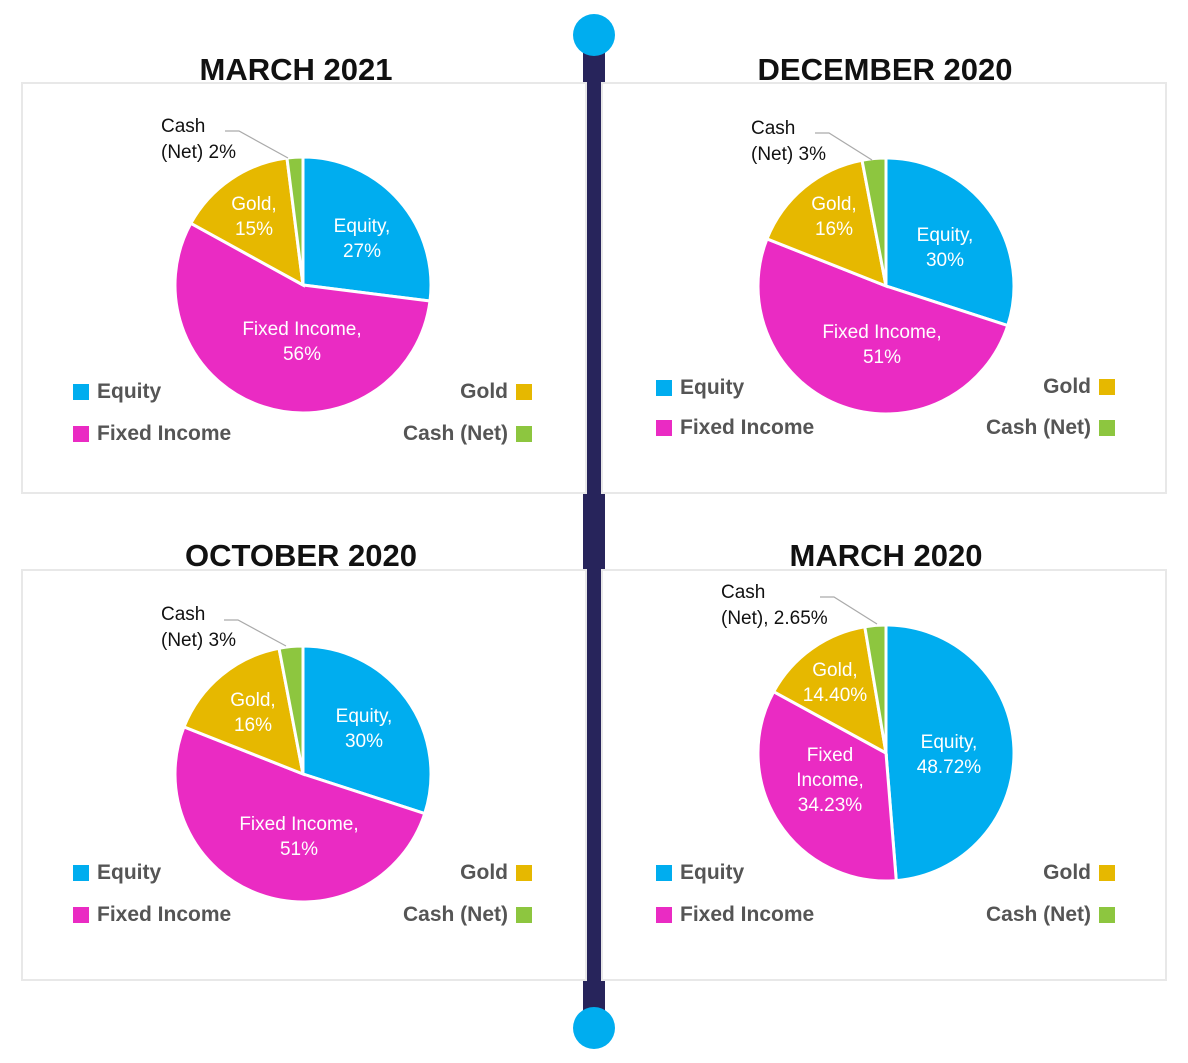  What do you see at coordinates (594, 35) in the screenshot?
I see `timeline-top-dot` at bounding box center [594, 35].